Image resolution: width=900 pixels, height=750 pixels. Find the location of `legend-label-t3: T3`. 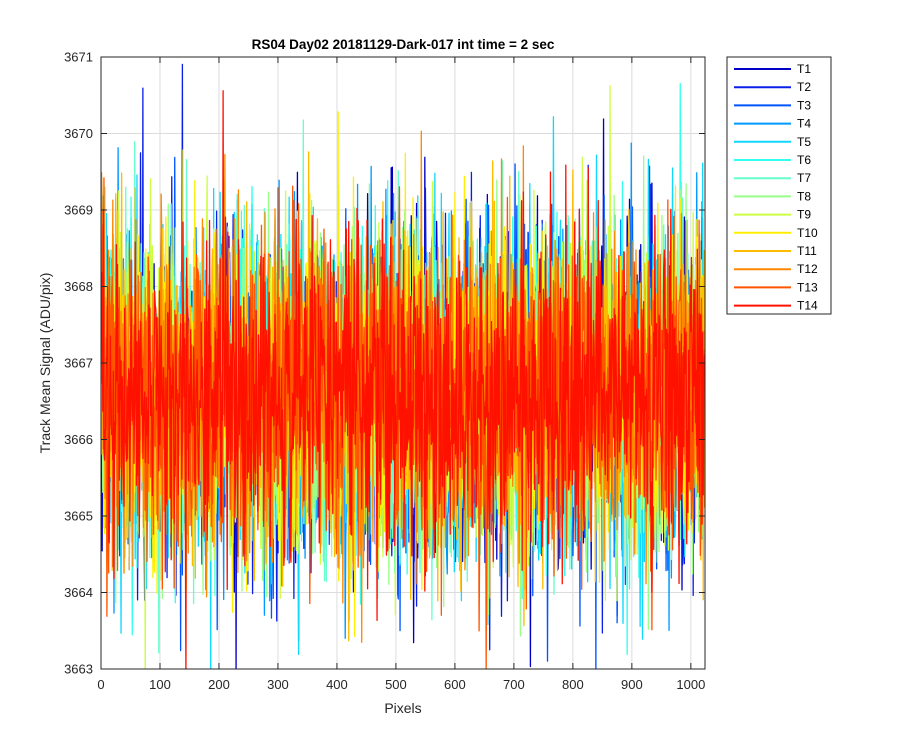

legend-label-t3: T3 is located at coordinates (804, 105).